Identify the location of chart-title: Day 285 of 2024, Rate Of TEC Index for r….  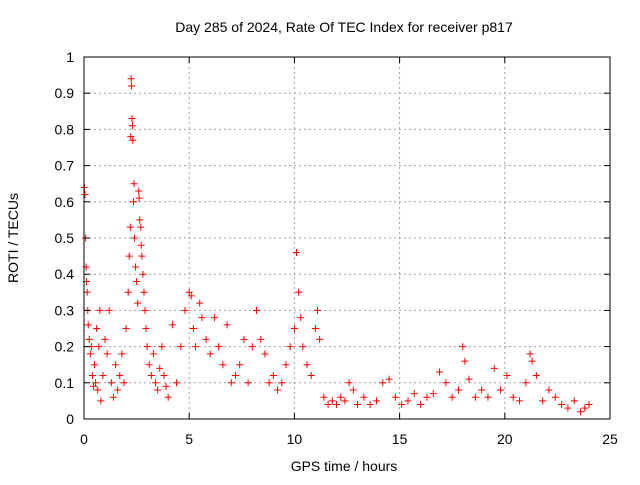
(344, 27).